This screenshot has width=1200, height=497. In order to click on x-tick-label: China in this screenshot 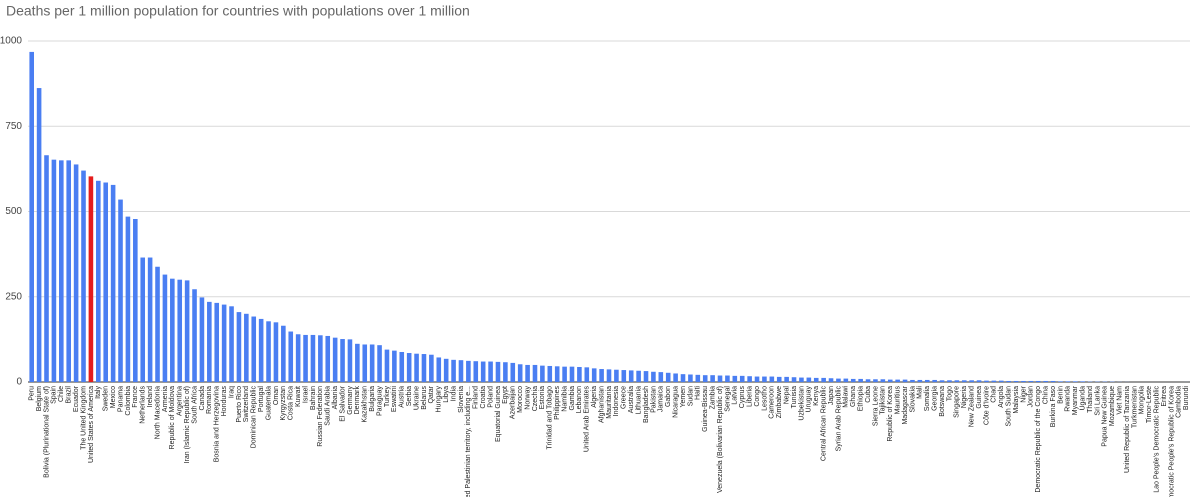, I will do `click(1046, 395)`.